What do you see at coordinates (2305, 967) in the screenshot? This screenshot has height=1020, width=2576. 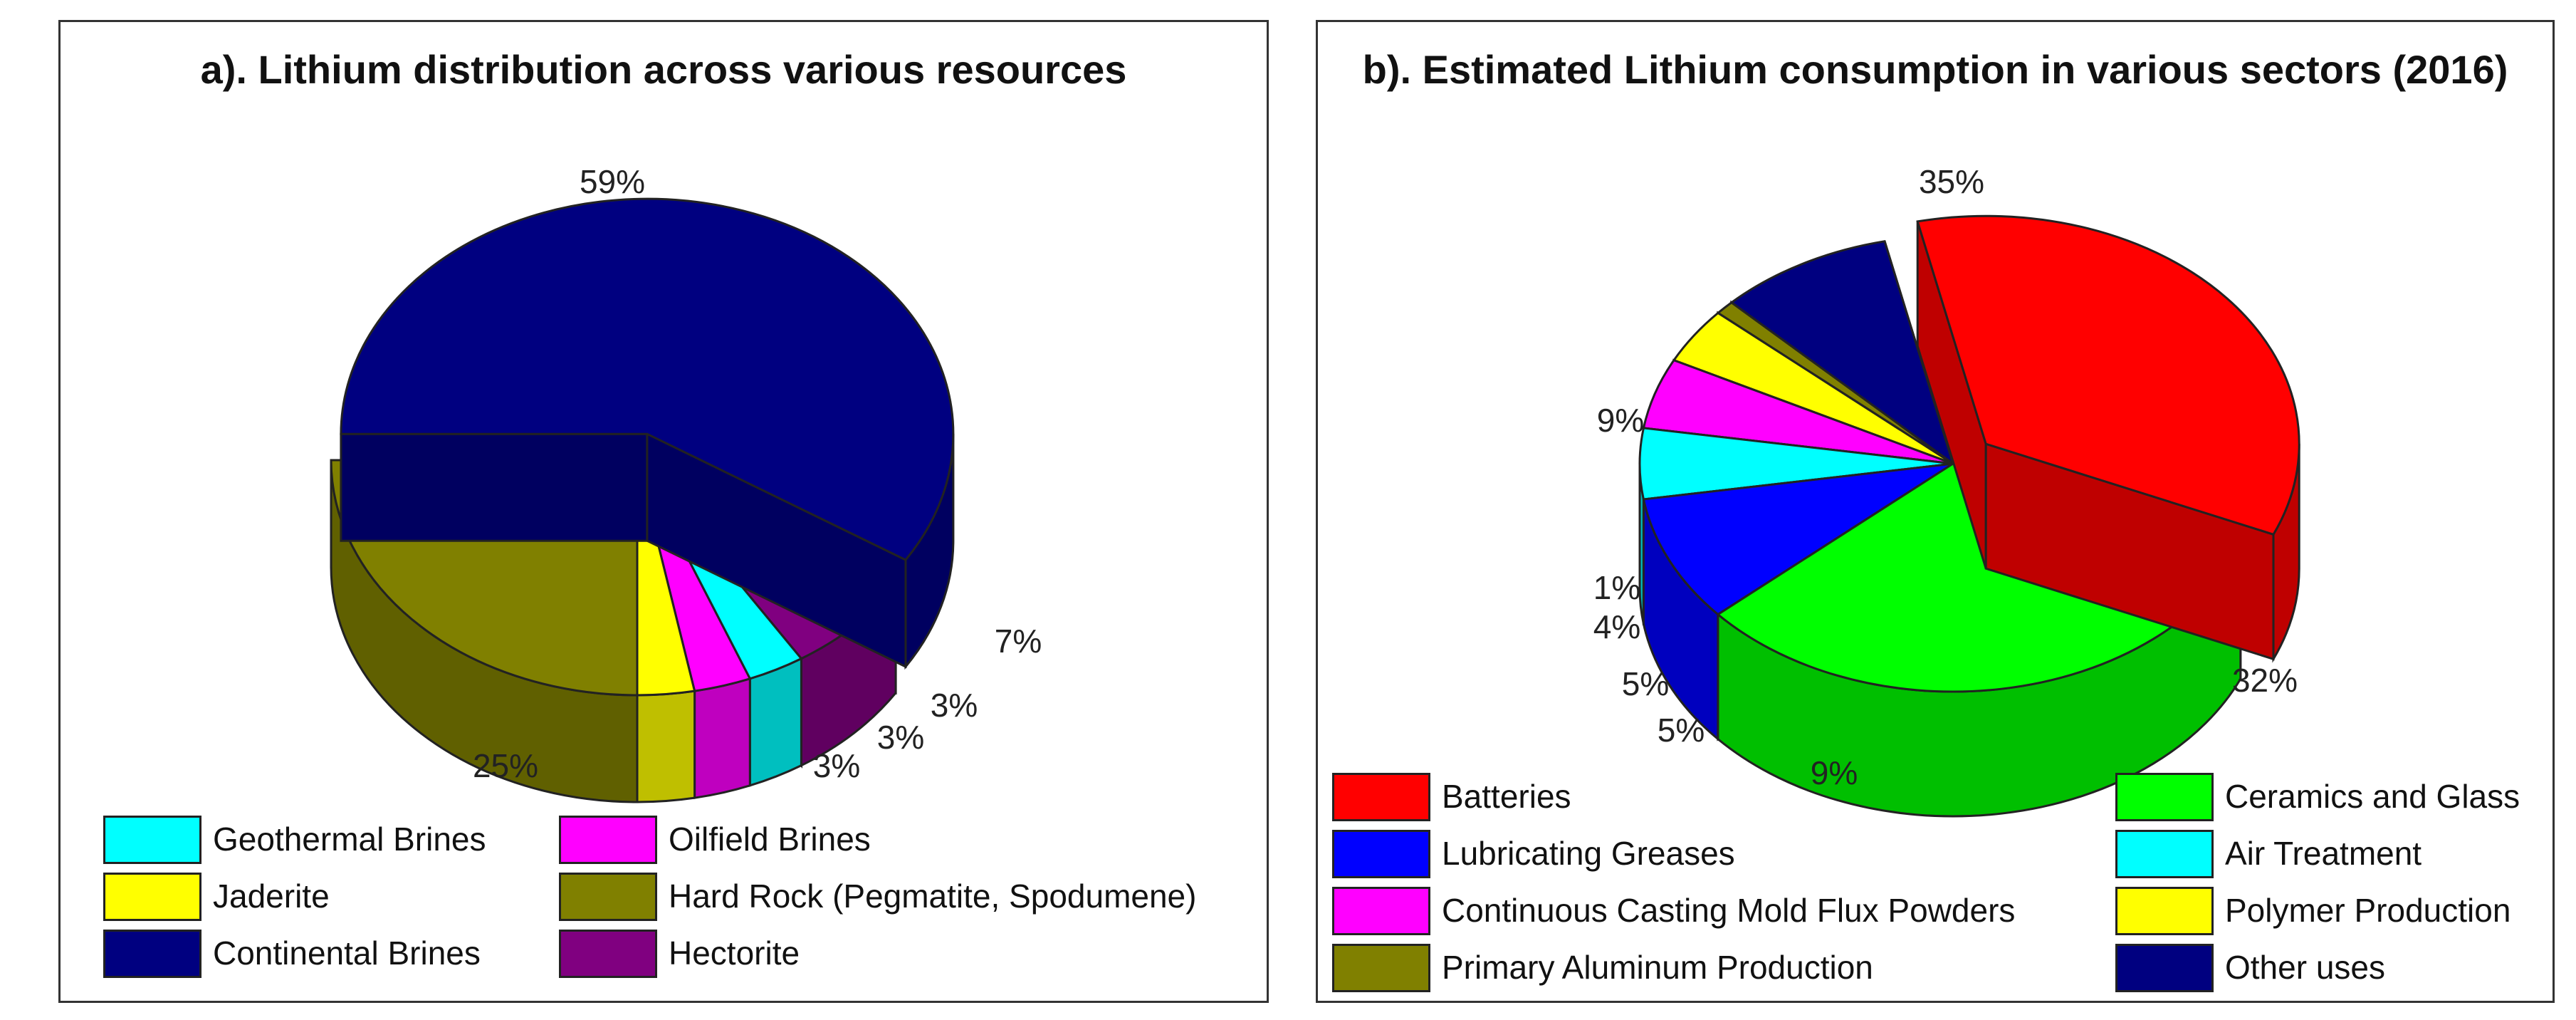 I see `b-legend-label: Other uses` at bounding box center [2305, 967].